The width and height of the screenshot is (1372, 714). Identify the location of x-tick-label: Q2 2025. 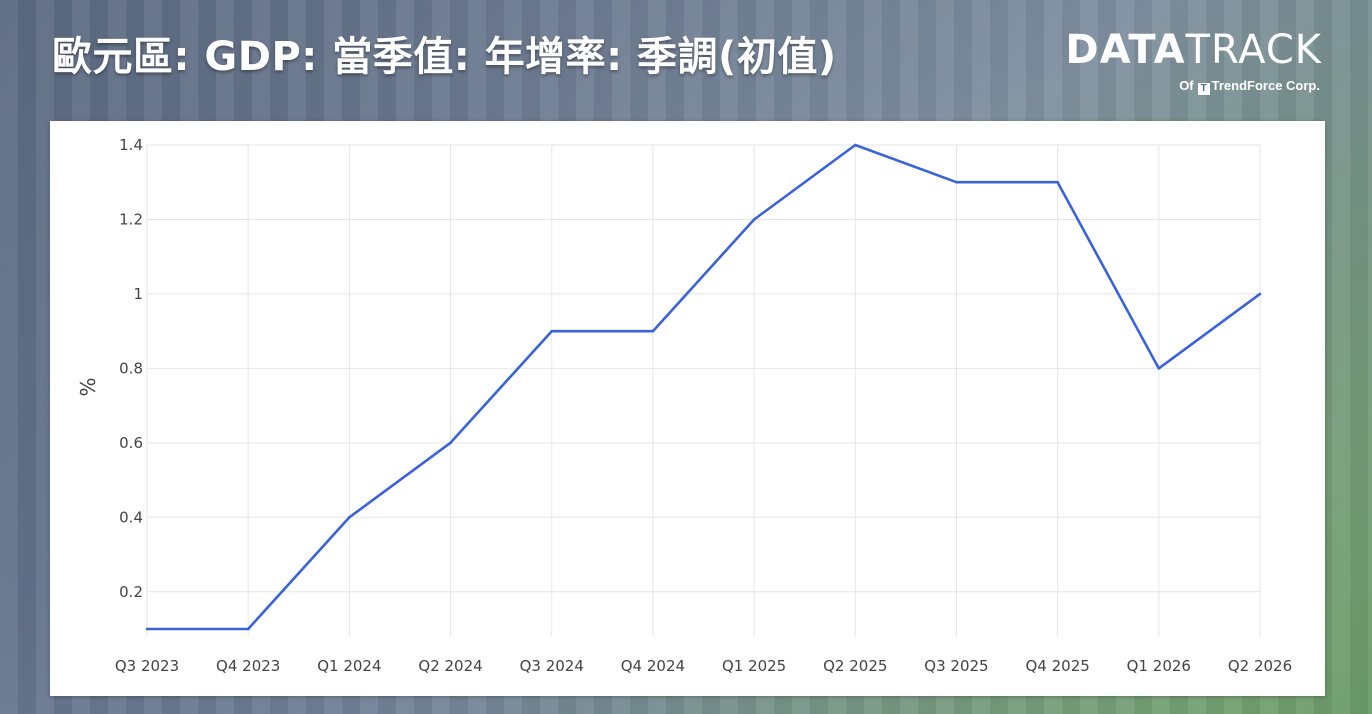
(855, 666).